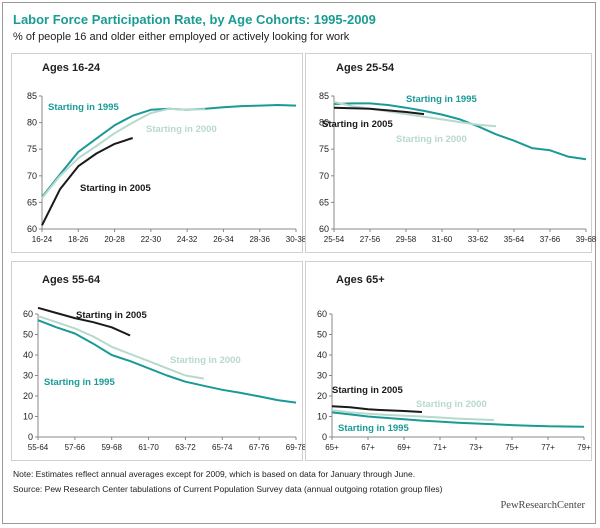 The height and width of the screenshot is (528, 600). What do you see at coordinates (148, 447) in the screenshot?
I see `x-tick-label: 61-70` at bounding box center [148, 447].